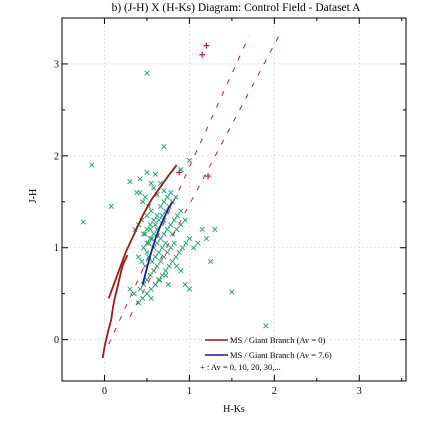  What do you see at coordinates (56, 248) in the screenshot?
I see `y-tick-label: 1` at bounding box center [56, 248].